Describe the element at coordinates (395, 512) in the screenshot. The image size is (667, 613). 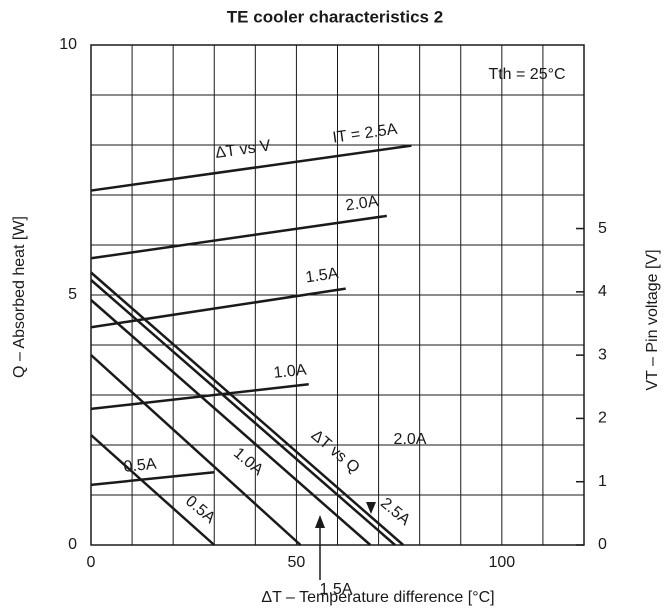
I see `series-label: 2.5A` at that location.